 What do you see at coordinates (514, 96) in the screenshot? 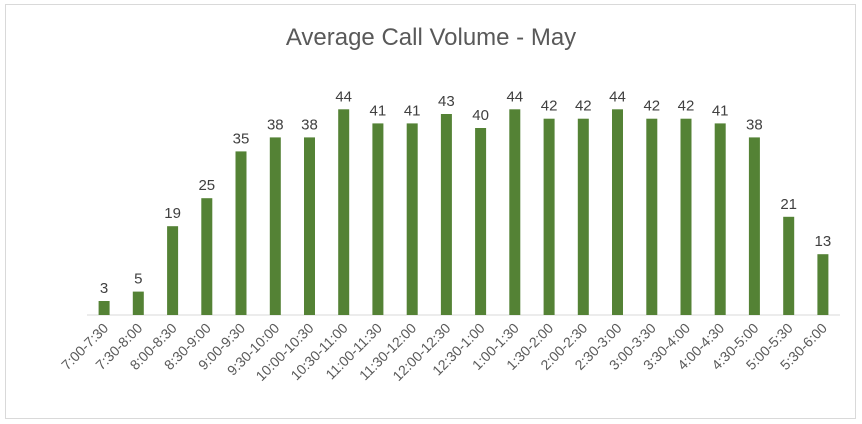
I see `data-label-12: 44` at bounding box center [514, 96].